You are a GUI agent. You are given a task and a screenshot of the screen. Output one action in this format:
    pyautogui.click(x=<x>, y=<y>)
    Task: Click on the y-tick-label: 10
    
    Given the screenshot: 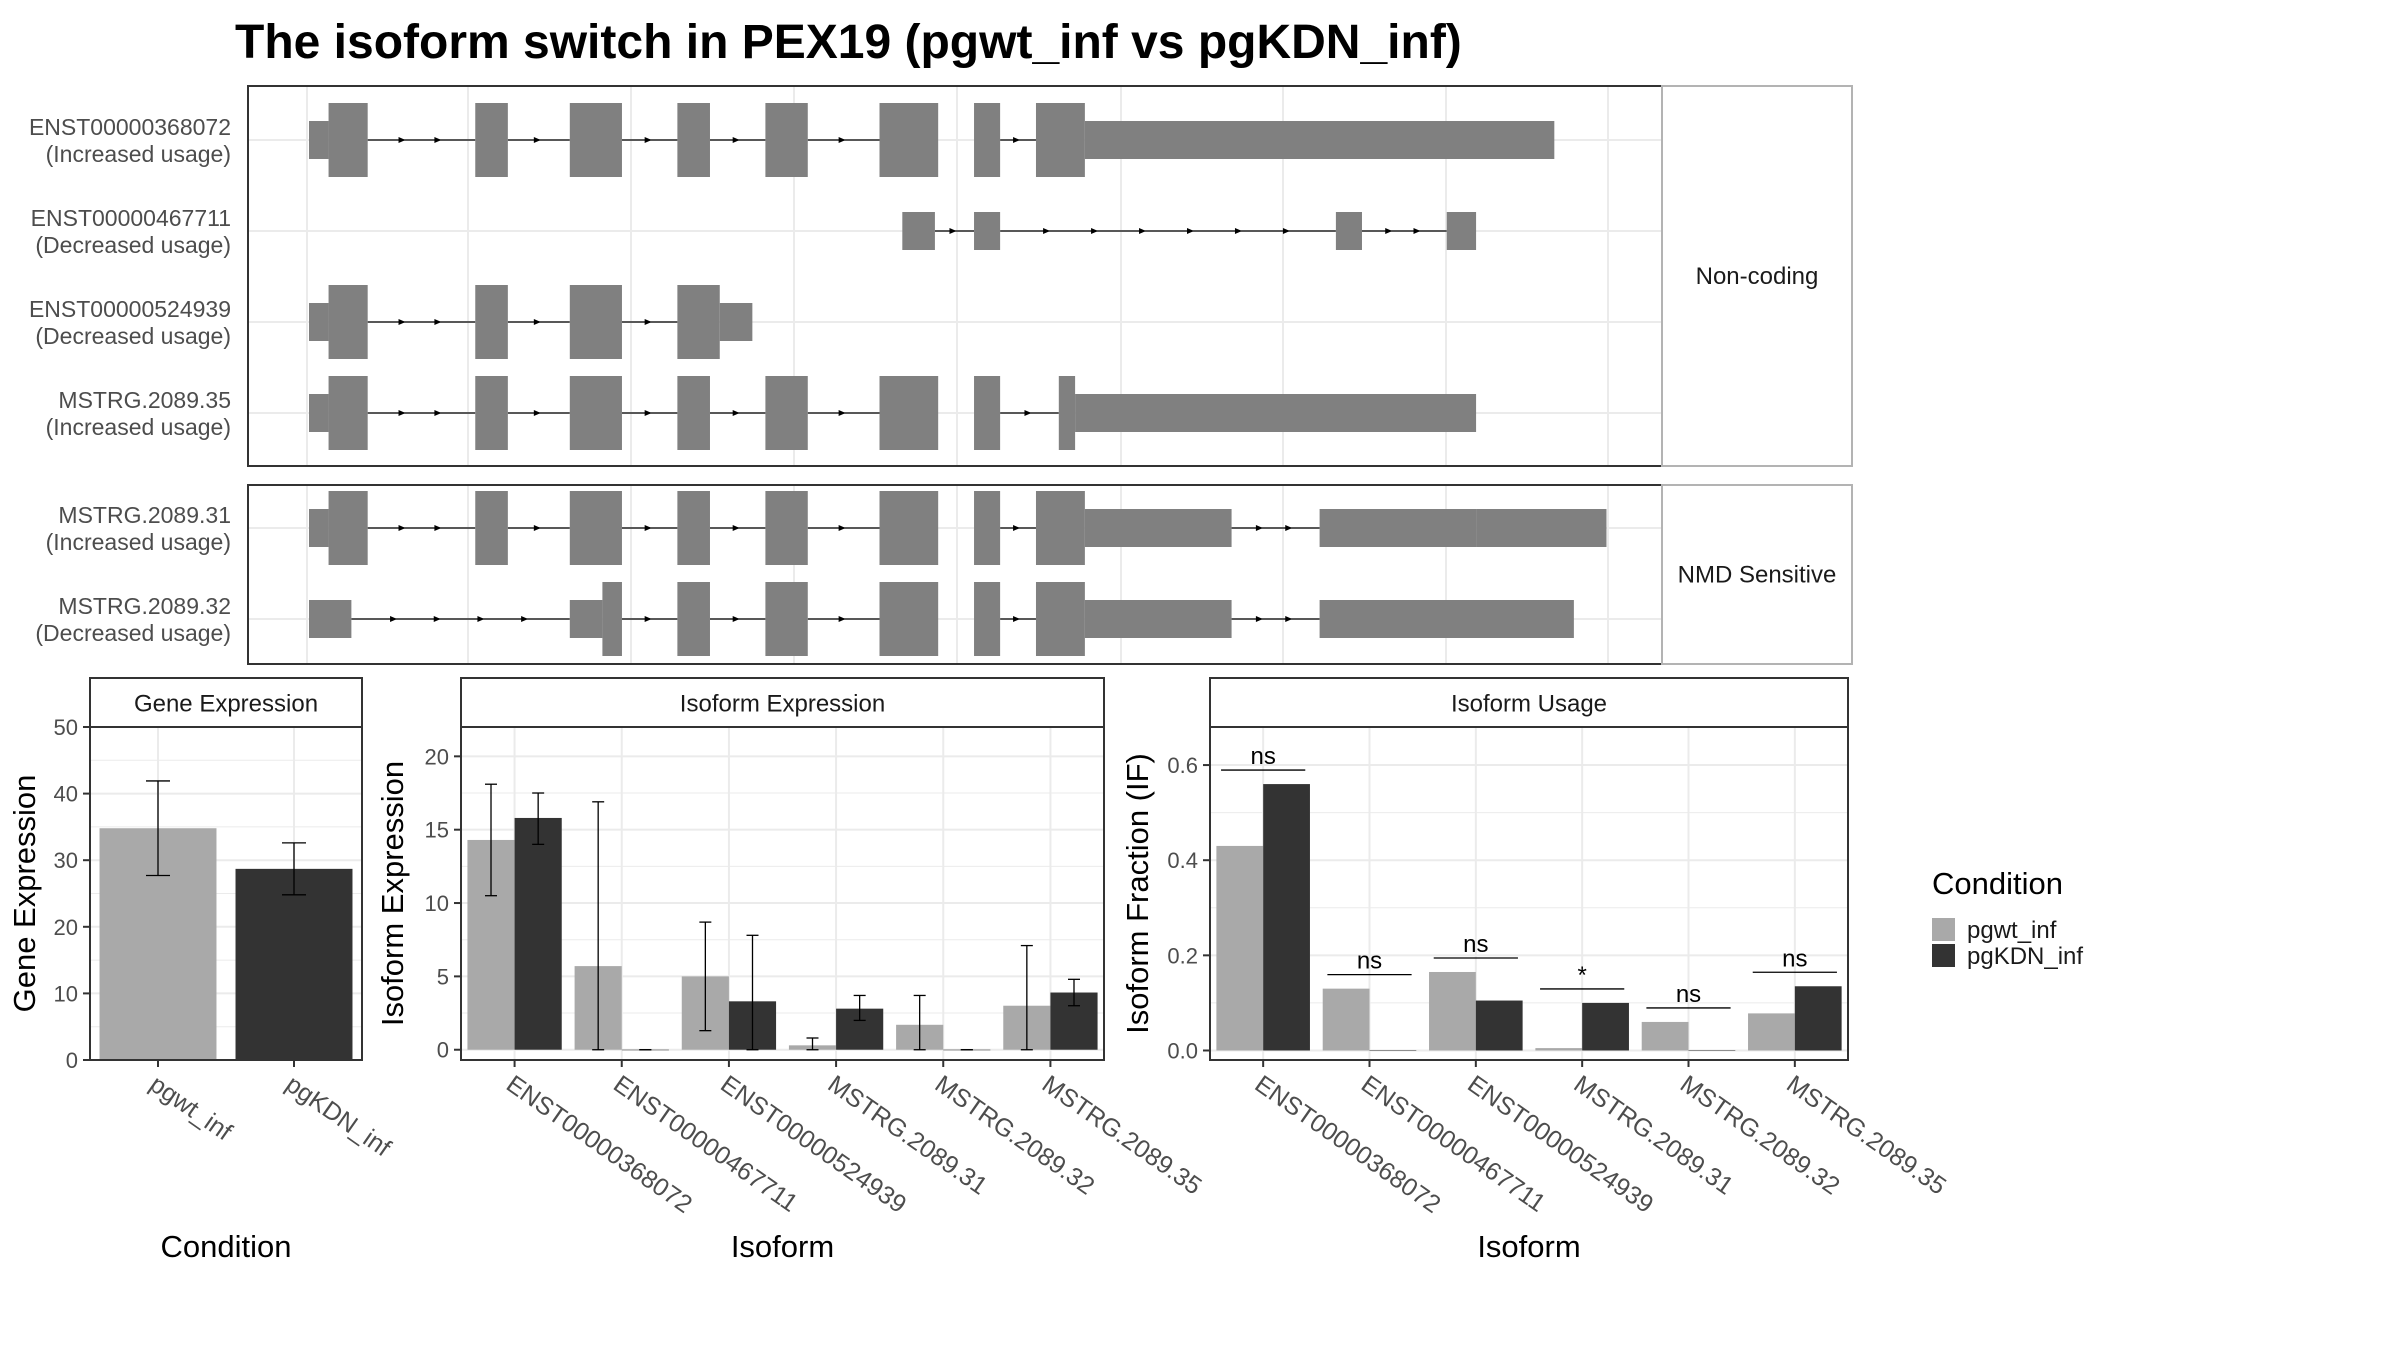 What is the action you would take?
    pyautogui.click(x=437, y=903)
    